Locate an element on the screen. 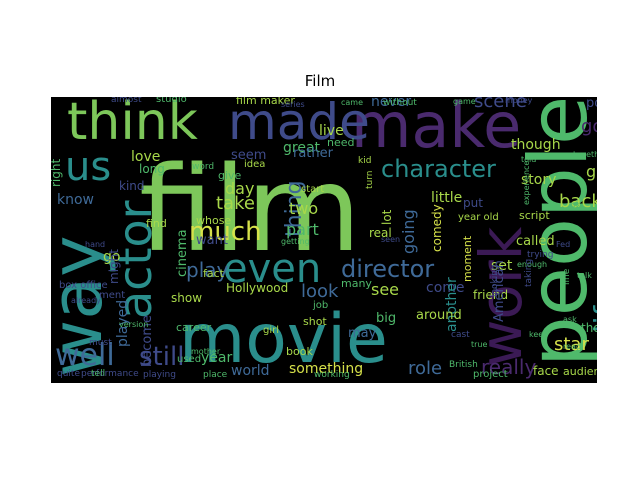  cloud-word: getting is located at coordinates (295, 241).